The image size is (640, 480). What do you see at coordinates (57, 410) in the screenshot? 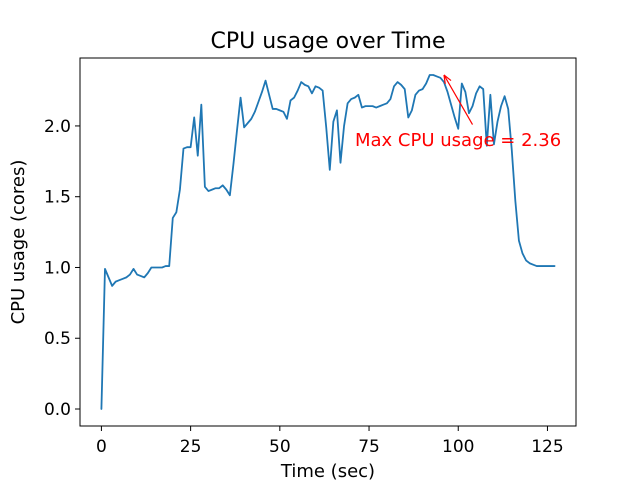
I see `y-tick-label: 0.0` at bounding box center [57, 410].